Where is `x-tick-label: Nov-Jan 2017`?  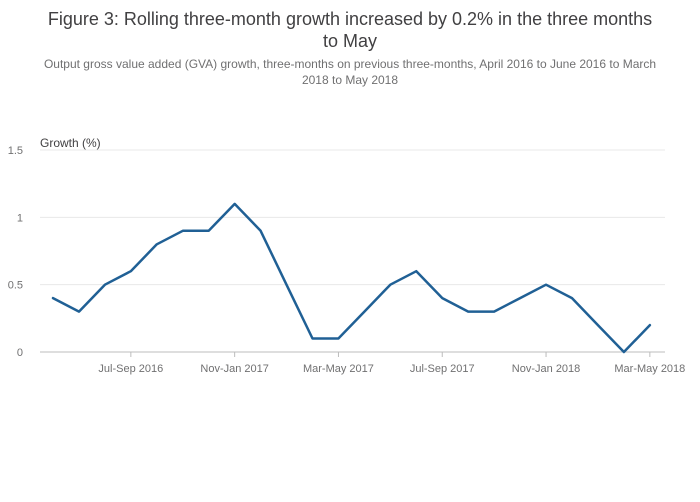 x-tick-label: Nov-Jan 2017 is located at coordinates (234, 369).